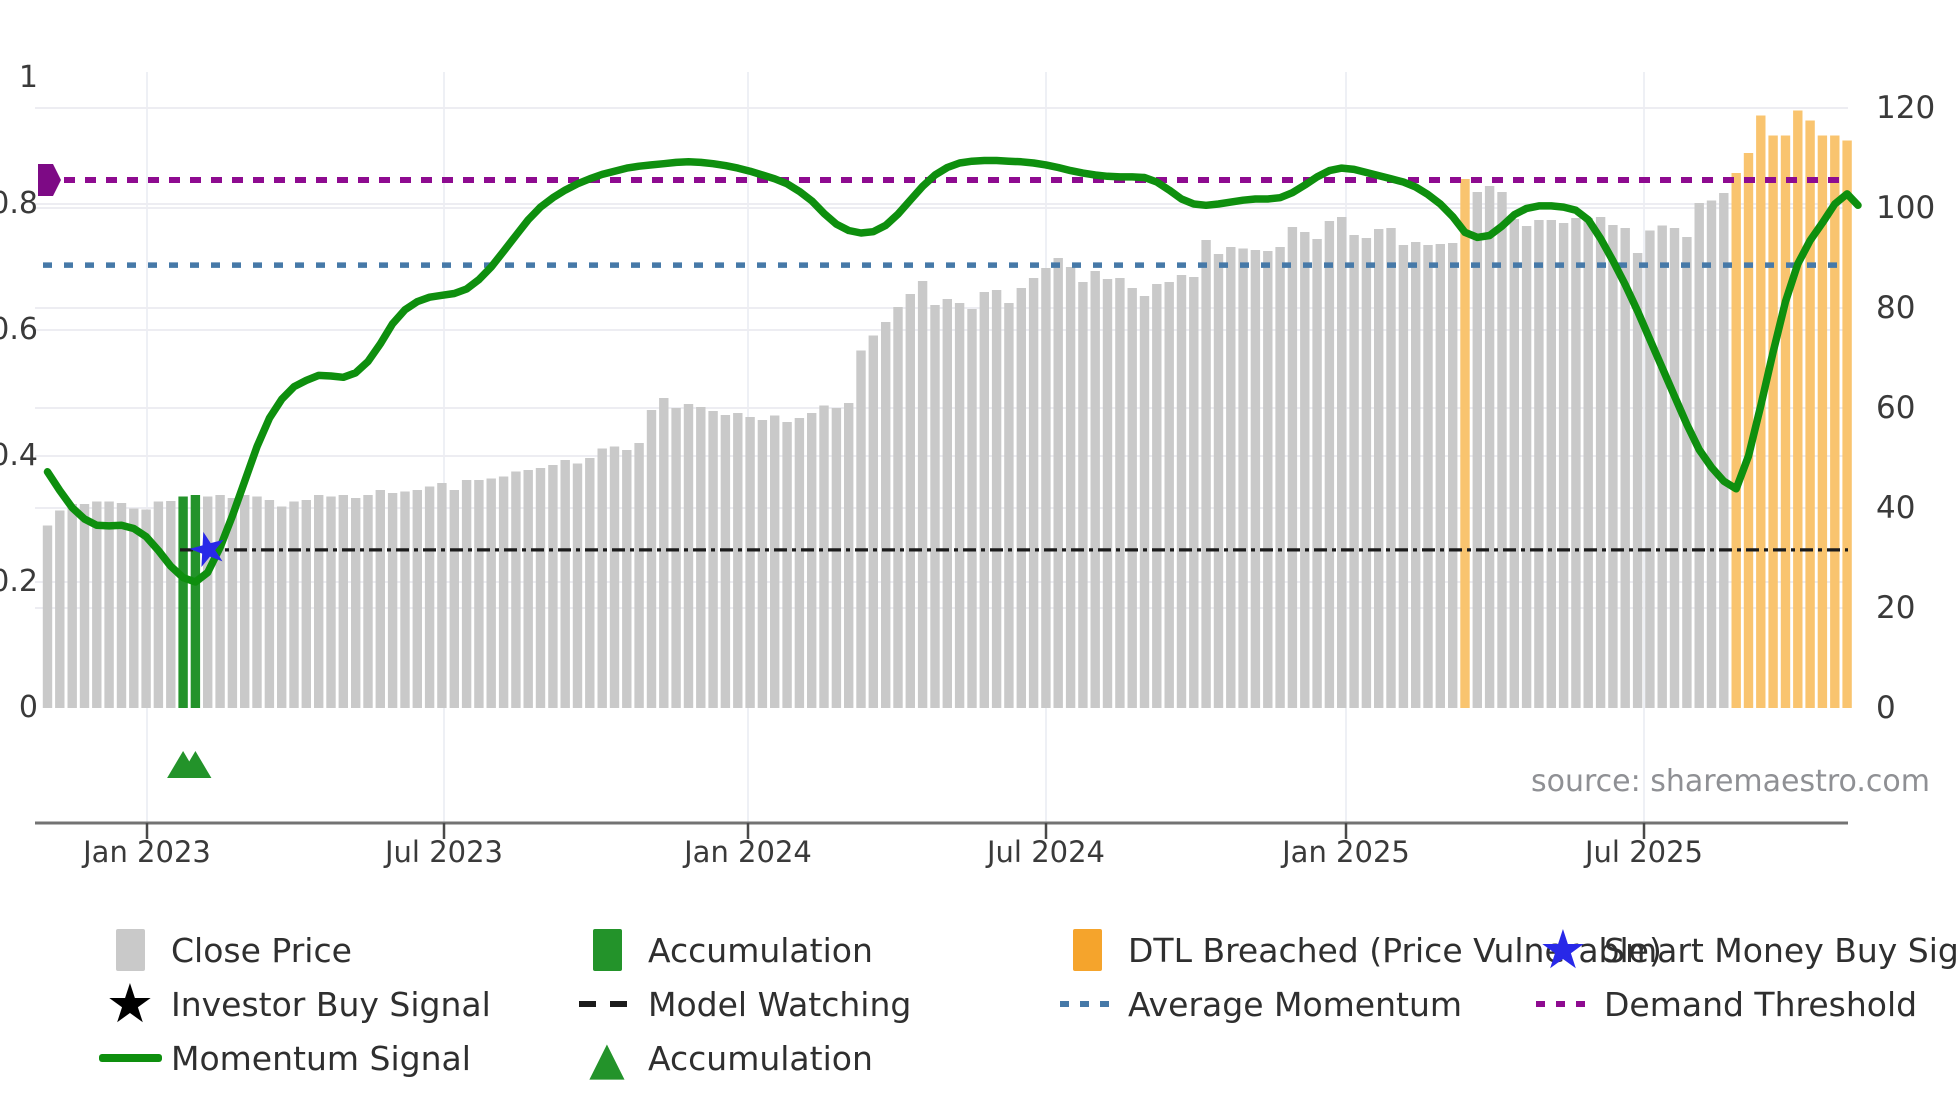 This screenshot has width=1960, height=1102. Describe the element at coordinates (1730, 781) in the screenshot. I see `source-note: source: sharemaestro.com` at that location.